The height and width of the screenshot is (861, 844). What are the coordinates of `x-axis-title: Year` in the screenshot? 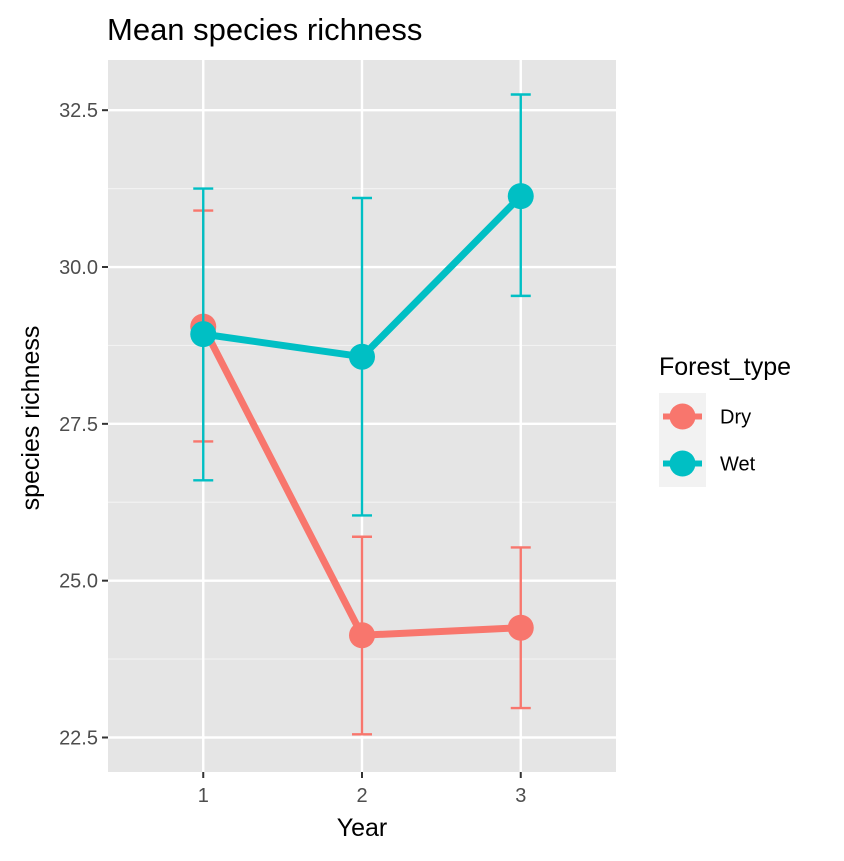 It's located at (362, 828).